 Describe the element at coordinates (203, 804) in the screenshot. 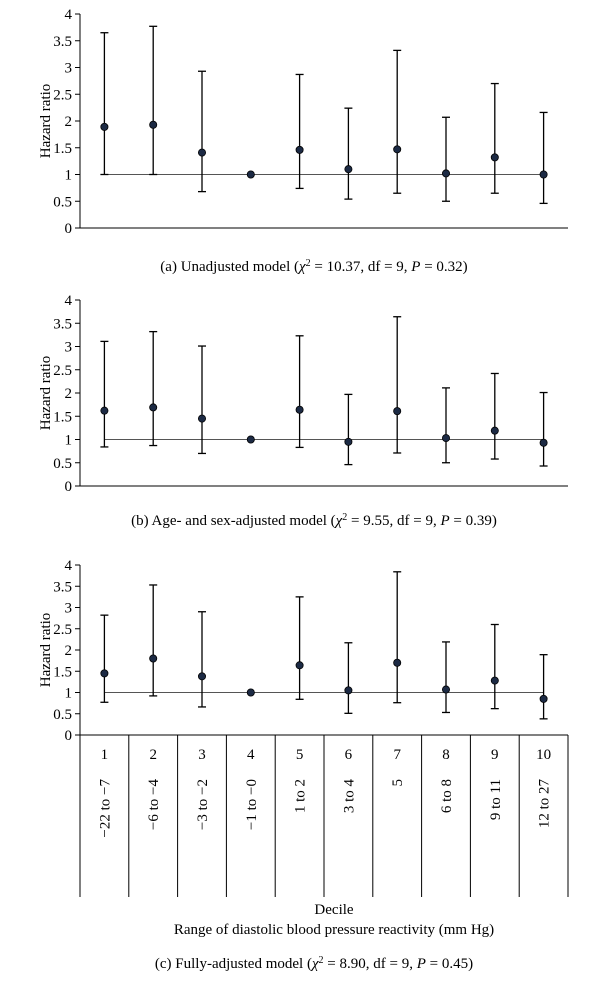

I see `range-label-decile-3: −3 to −2` at that location.